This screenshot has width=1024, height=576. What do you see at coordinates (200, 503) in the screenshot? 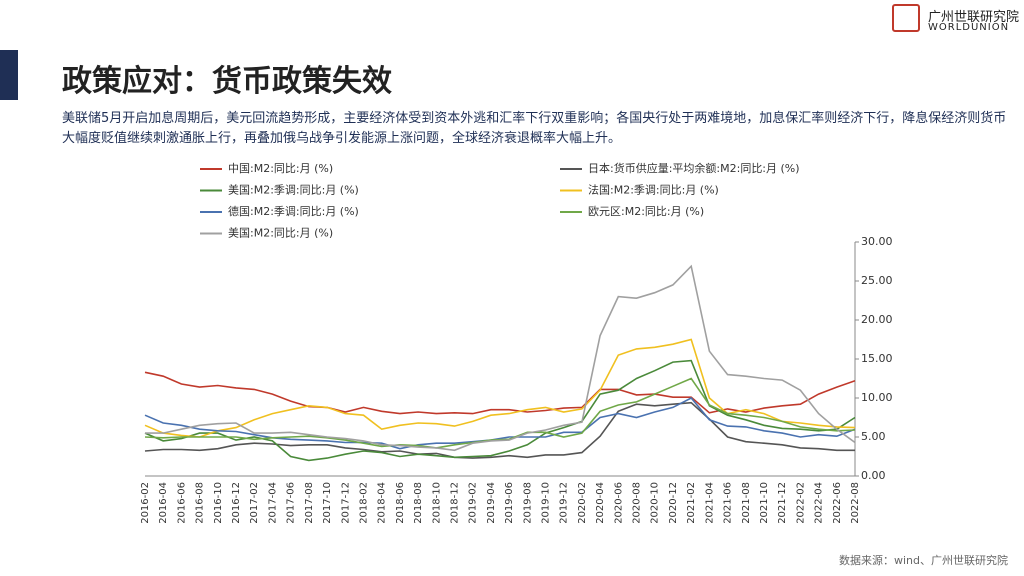
I see `x-tick-label: 2016-08` at bounding box center [200, 503].